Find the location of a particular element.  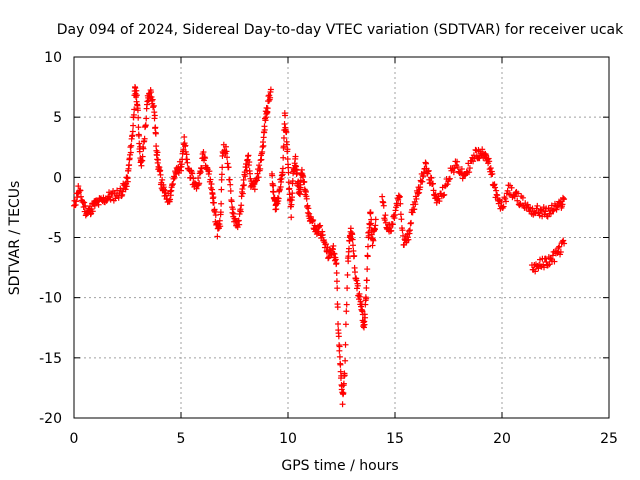

y-tick-label: -20 is located at coordinates (50, 419).